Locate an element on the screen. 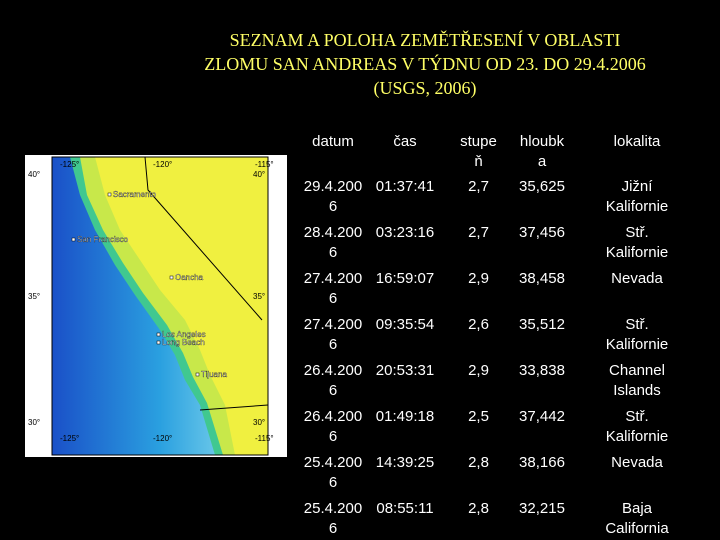 This screenshot has height=540, width=720. table-cell: 32,215 is located at coordinates (542, 508).